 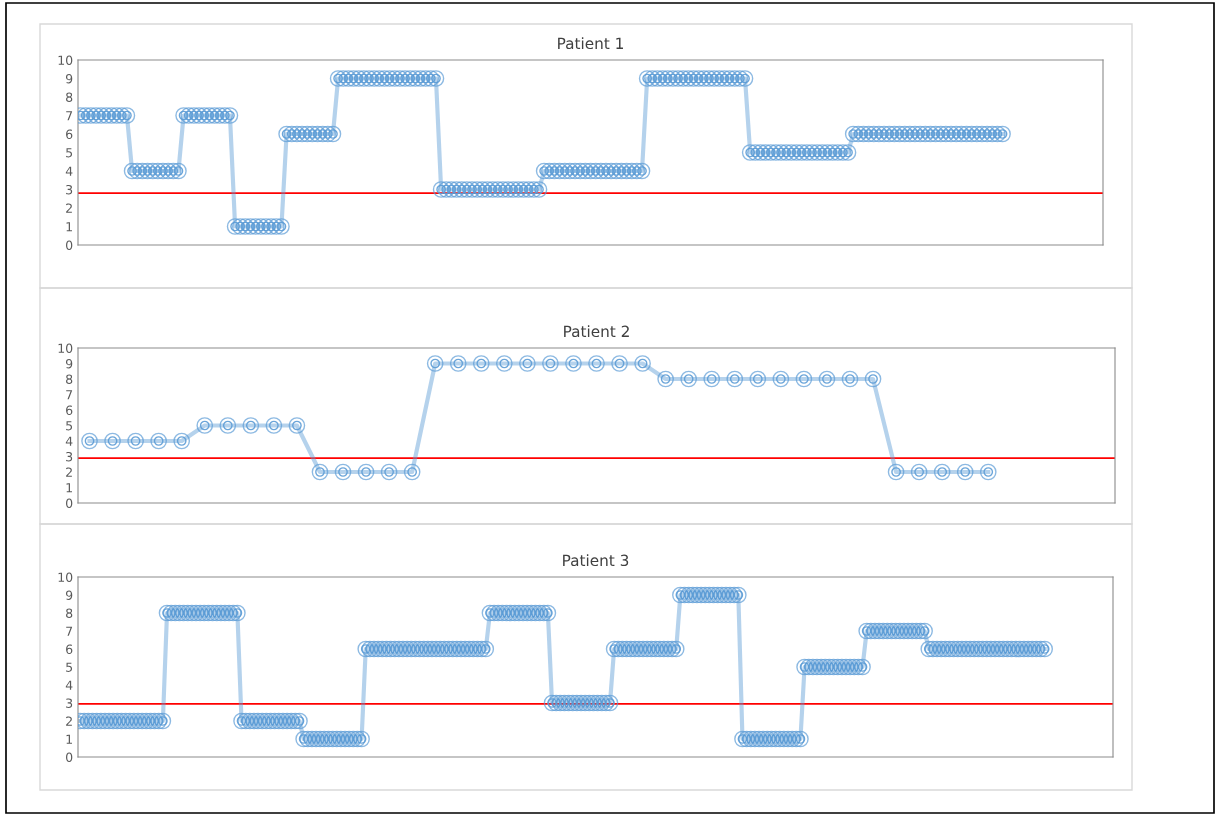 I want to click on chart-title: Patient 1, so click(x=590, y=43).